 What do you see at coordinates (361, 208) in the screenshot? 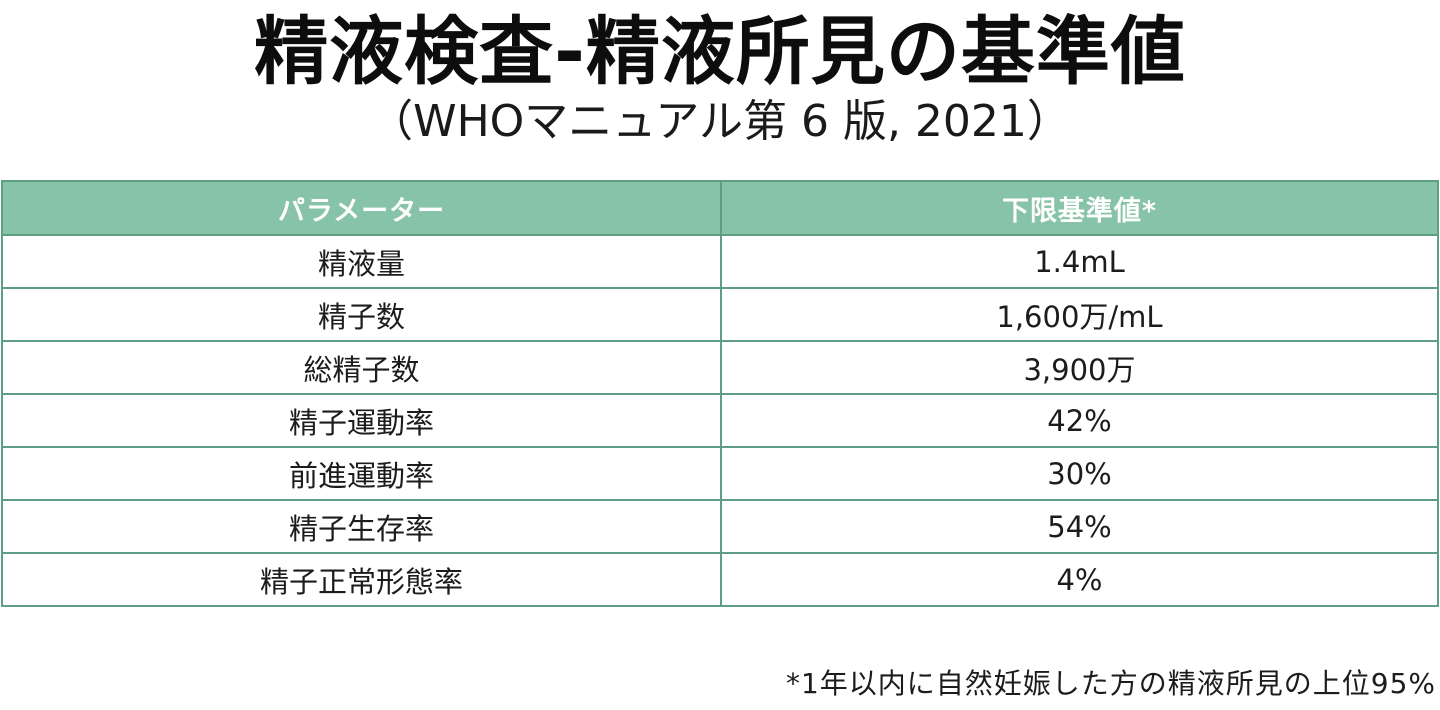
I see `column-header-parameter: パラメーター` at bounding box center [361, 208].